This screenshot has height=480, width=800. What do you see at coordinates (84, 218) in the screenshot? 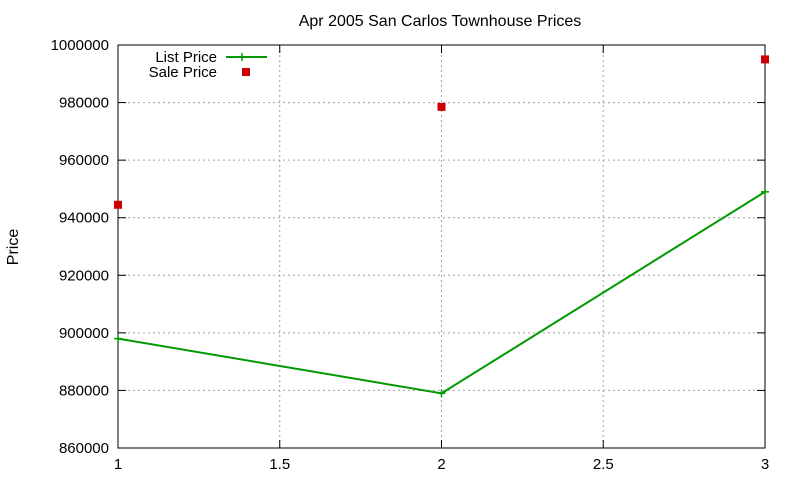
I see `y-tick-label: 940000` at bounding box center [84, 218].